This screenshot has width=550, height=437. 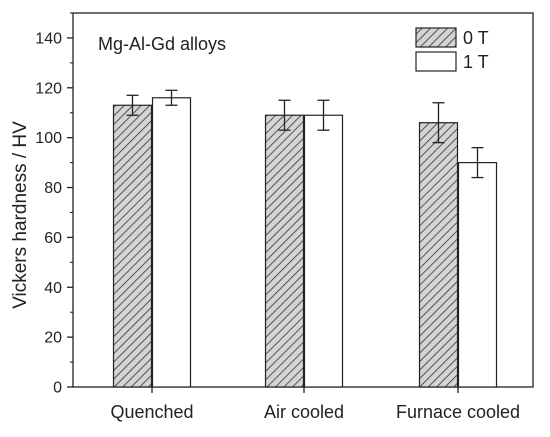 What do you see at coordinates (48, 138) in the screenshot?
I see `y-tick-label: 100` at bounding box center [48, 138].